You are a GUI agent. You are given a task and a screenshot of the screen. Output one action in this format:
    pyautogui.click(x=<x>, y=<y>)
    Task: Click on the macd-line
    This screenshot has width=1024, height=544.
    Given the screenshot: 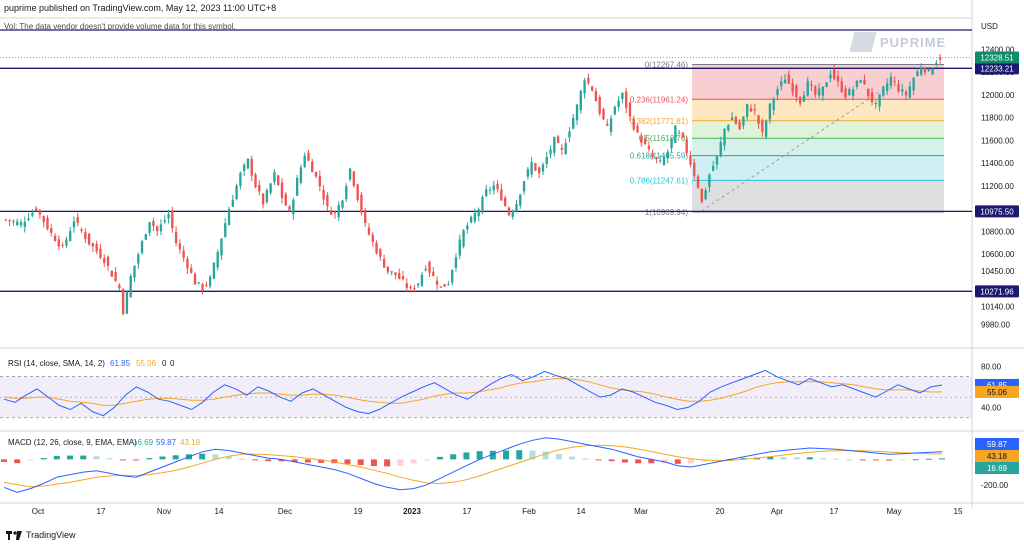 What is the action you would take?
    pyautogui.click(x=473, y=465)
    